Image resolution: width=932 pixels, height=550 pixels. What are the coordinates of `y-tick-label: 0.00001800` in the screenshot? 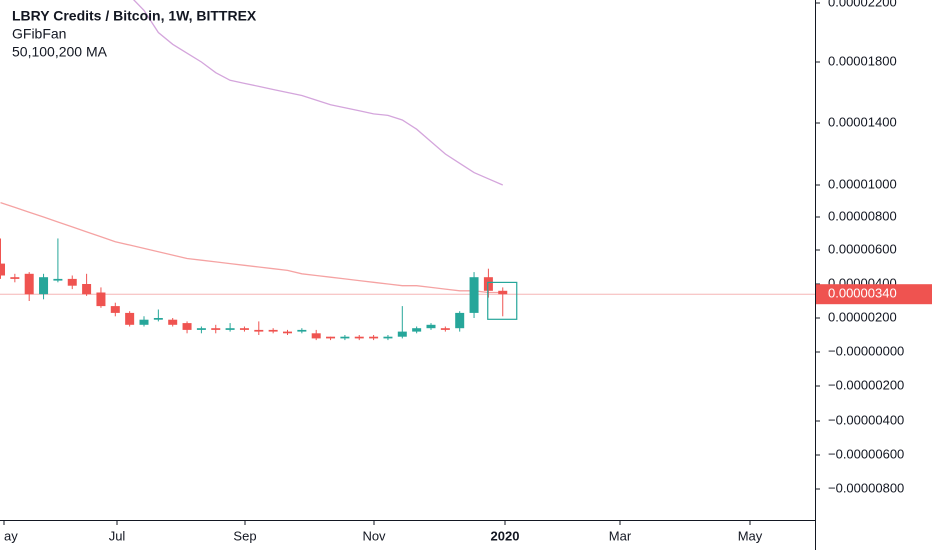 It's located at (862, 60).